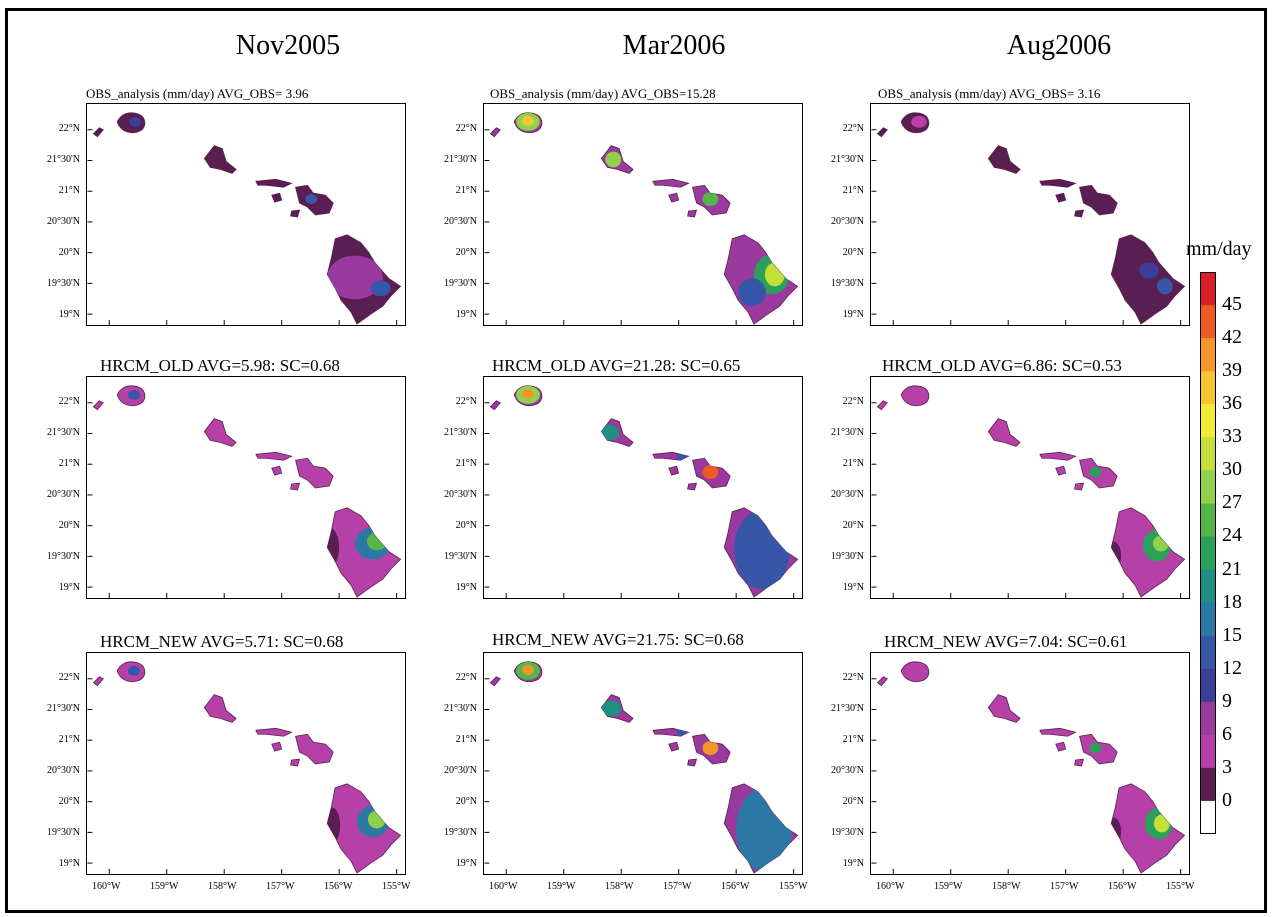  Describe the element at coordinates (164, 886) in the screenshot. I see `longitude-label: 159°W` at that location.